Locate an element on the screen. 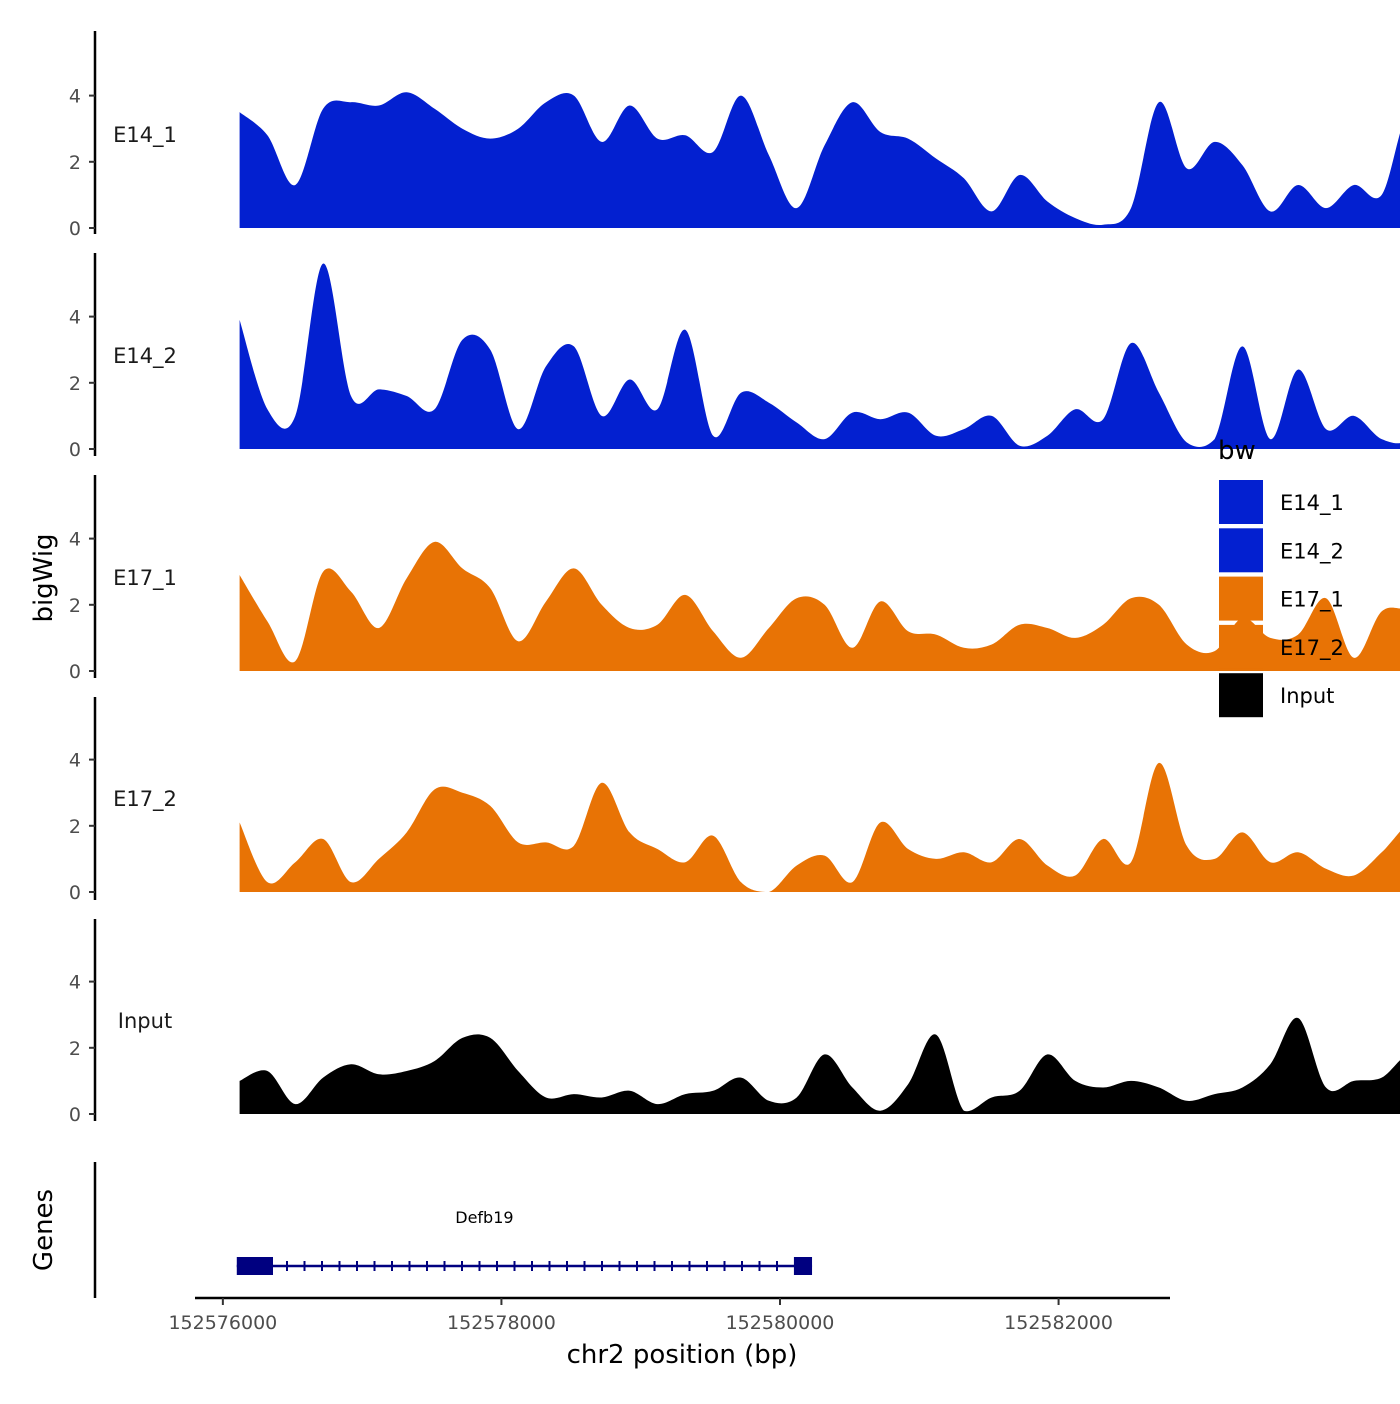 This screenshot has width=1400, height=1404. x-tick-label: 152578000 is located at coordinates (501, 1323).